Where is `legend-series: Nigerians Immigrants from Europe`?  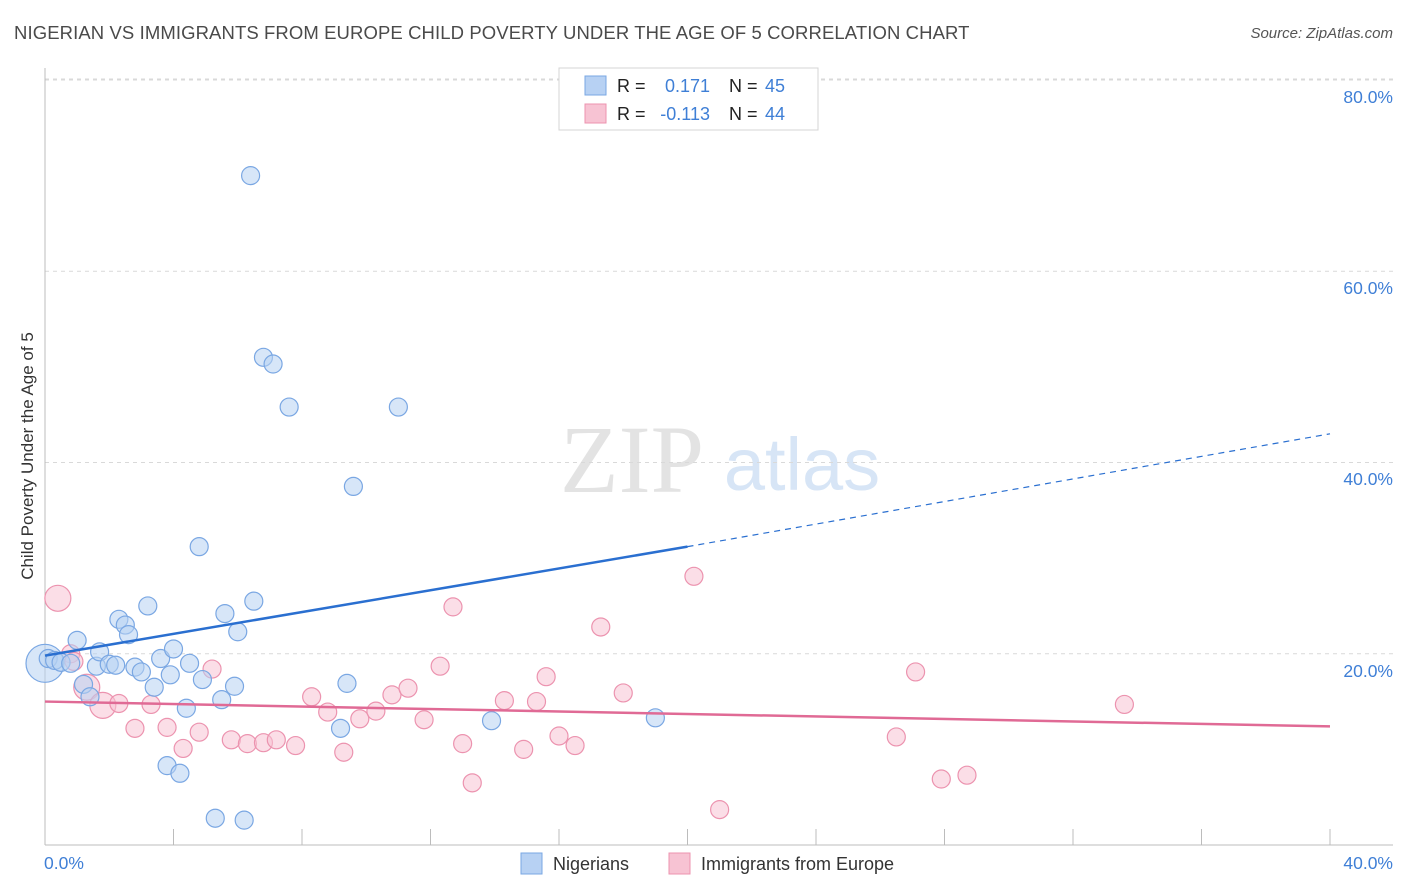 legend-series: Nigerians Immigrants from Europe is located at coordinates (707, 863).